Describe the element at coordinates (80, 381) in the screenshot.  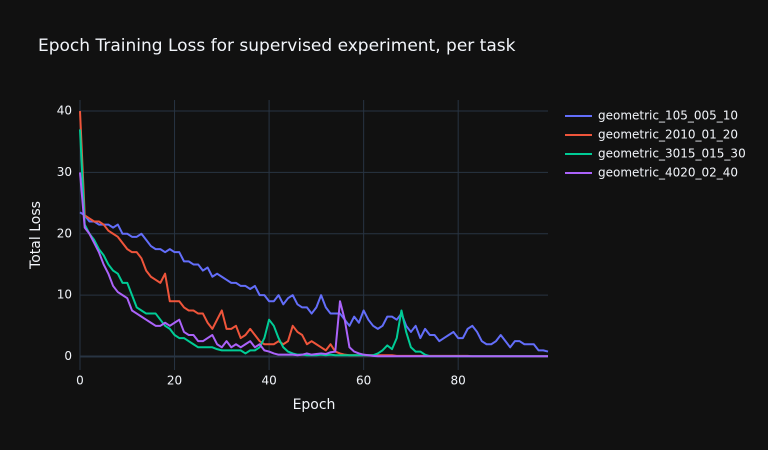
I see `x-tick-label: 0` at that location.